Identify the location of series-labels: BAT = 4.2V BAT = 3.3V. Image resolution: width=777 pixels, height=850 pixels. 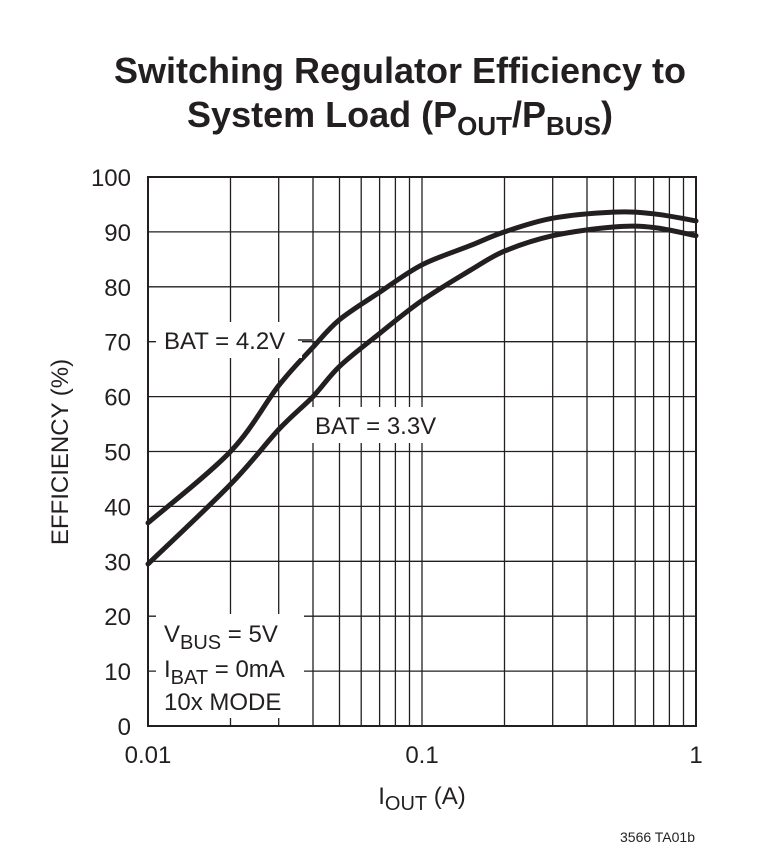
(300, 382).